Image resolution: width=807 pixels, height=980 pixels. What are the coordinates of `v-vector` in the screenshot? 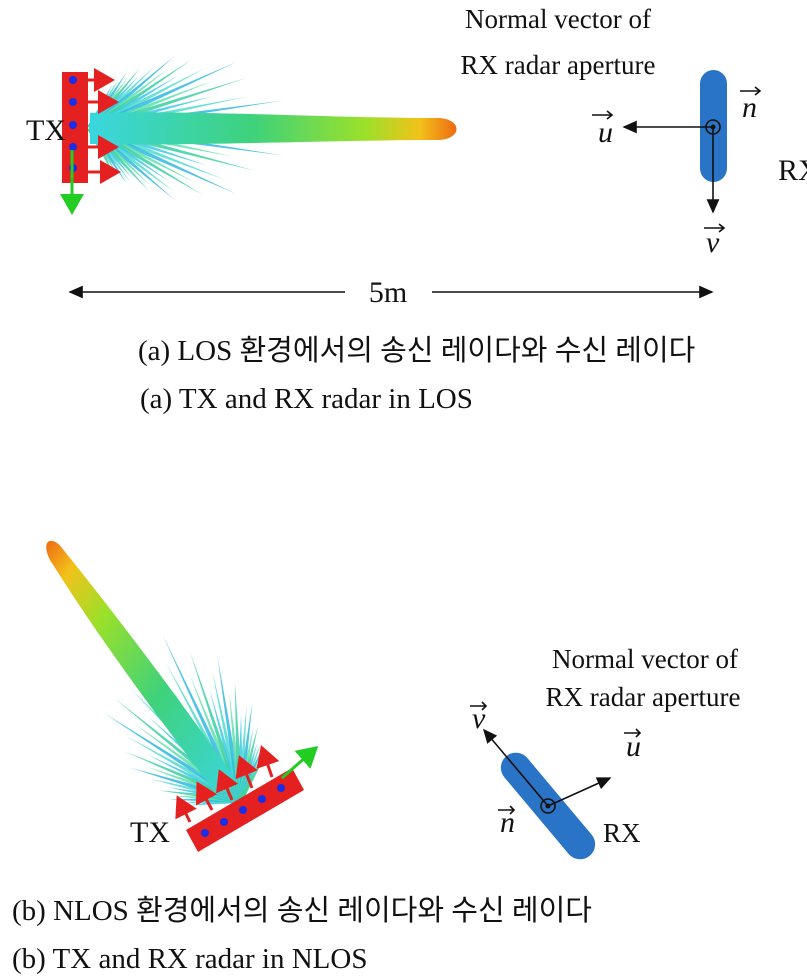 It's located at (515, 767).